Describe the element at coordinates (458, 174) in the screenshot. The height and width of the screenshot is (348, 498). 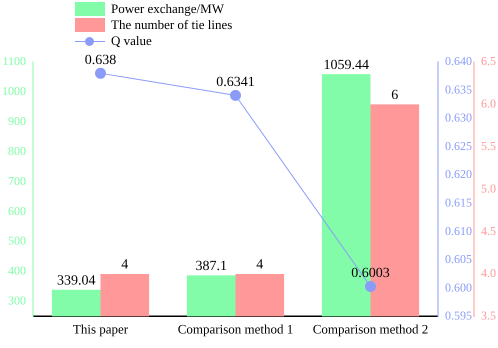
I see `y2-tick-label: 0.620` at that location.